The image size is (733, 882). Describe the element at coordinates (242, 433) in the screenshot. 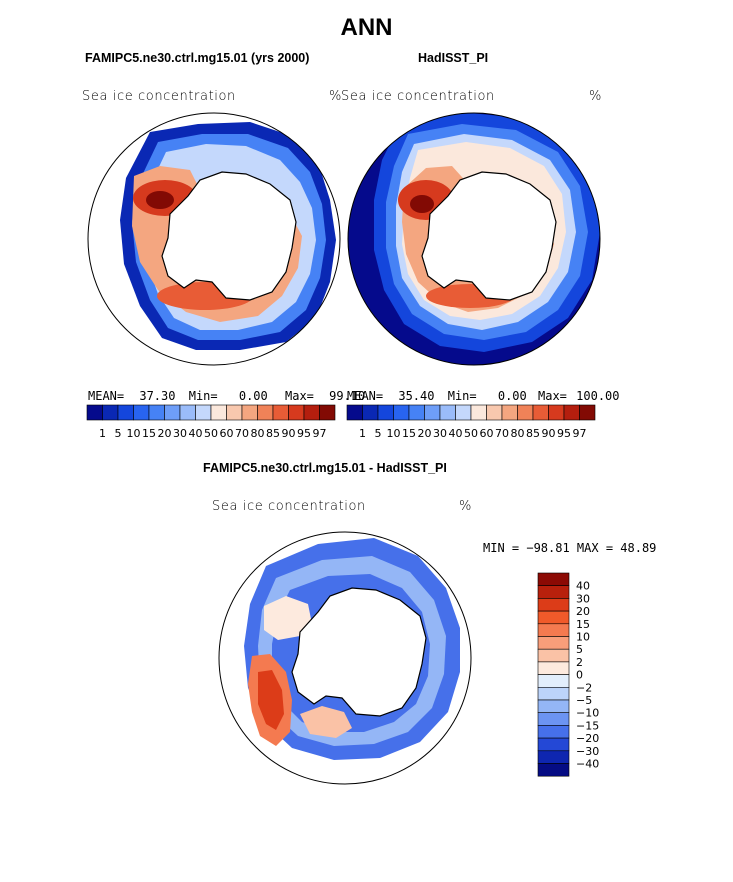

I see `colorbar-tick-label: 70` at that location.